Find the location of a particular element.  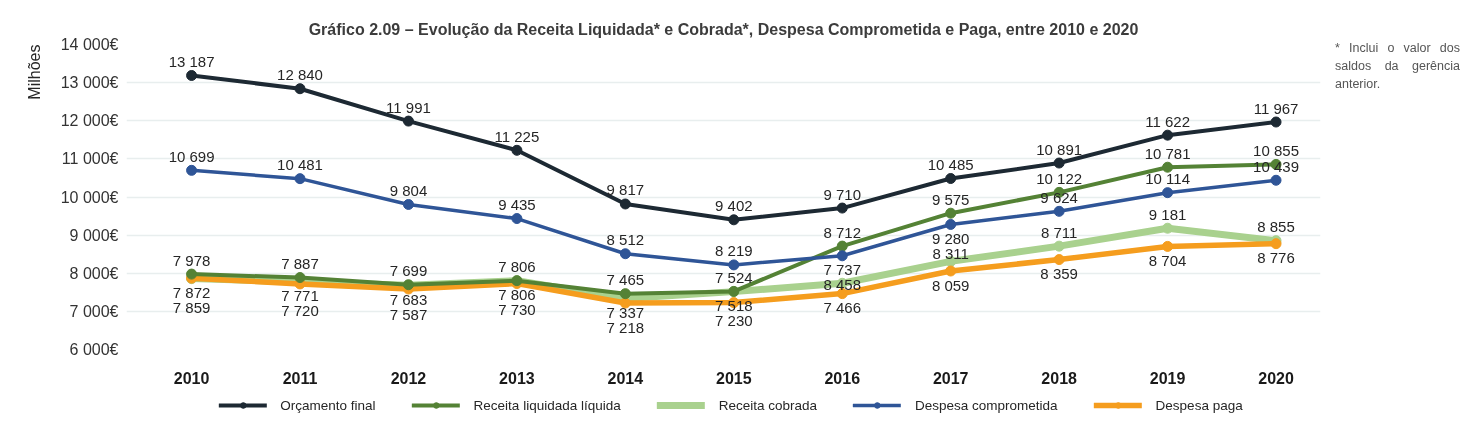

data-label: 11 622 is located at coordinates (1167, 121).